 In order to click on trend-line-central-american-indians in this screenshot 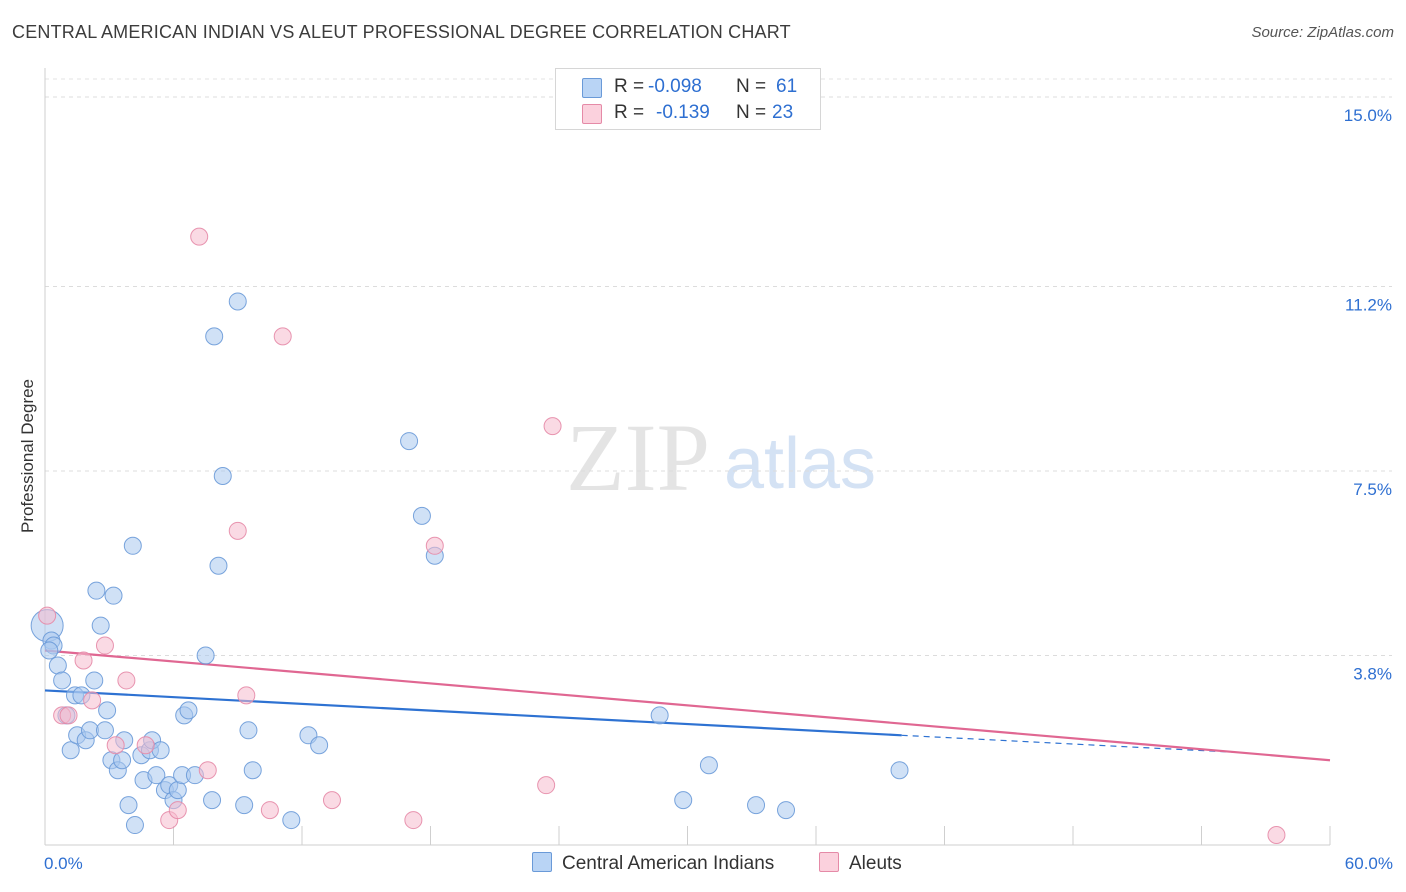, I will do `click(473, 713)`.